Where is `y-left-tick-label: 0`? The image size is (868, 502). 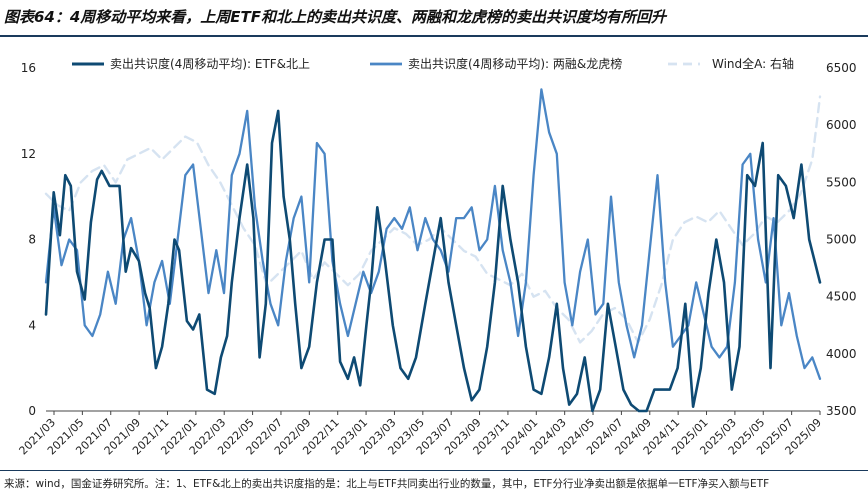
y-left-tick-label: 0 is located at coordinates (32, 411).